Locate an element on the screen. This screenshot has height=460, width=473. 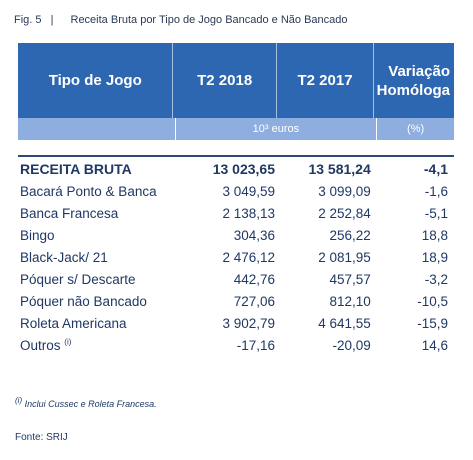
row-name: Roleta Americana is located at coordinates (73, 323).